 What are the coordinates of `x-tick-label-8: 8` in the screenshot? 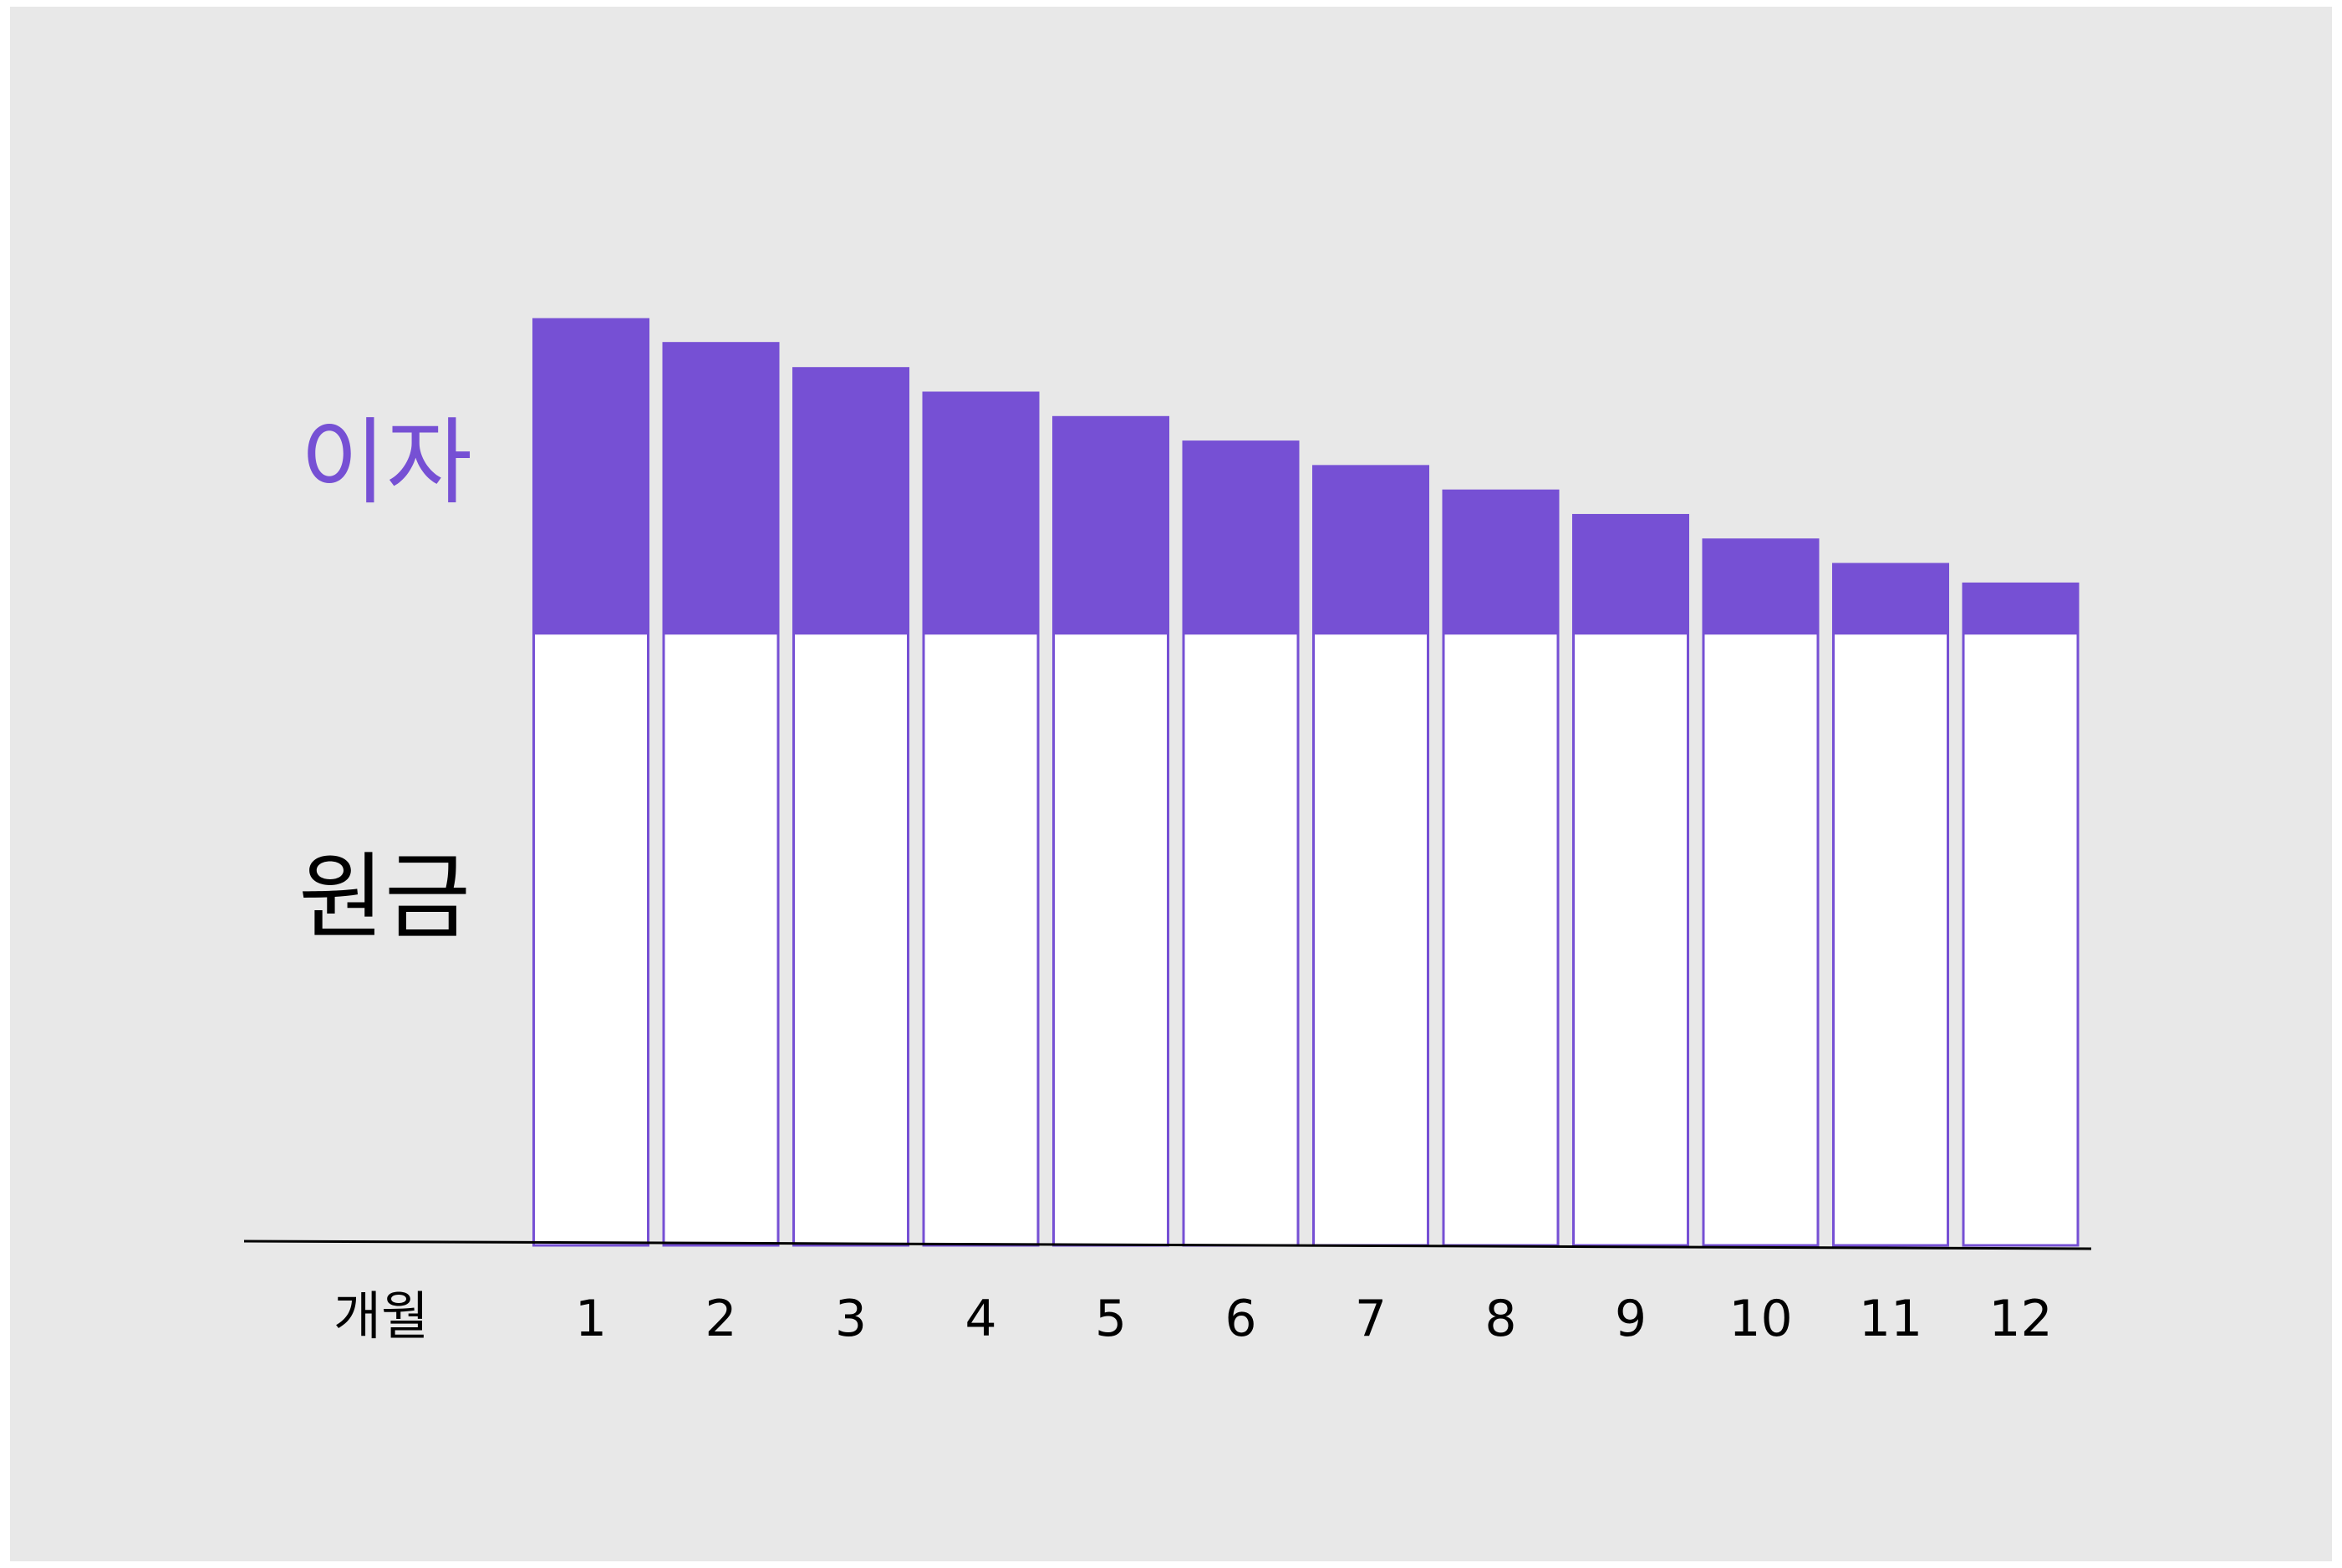 It's located at (1500, 1319).